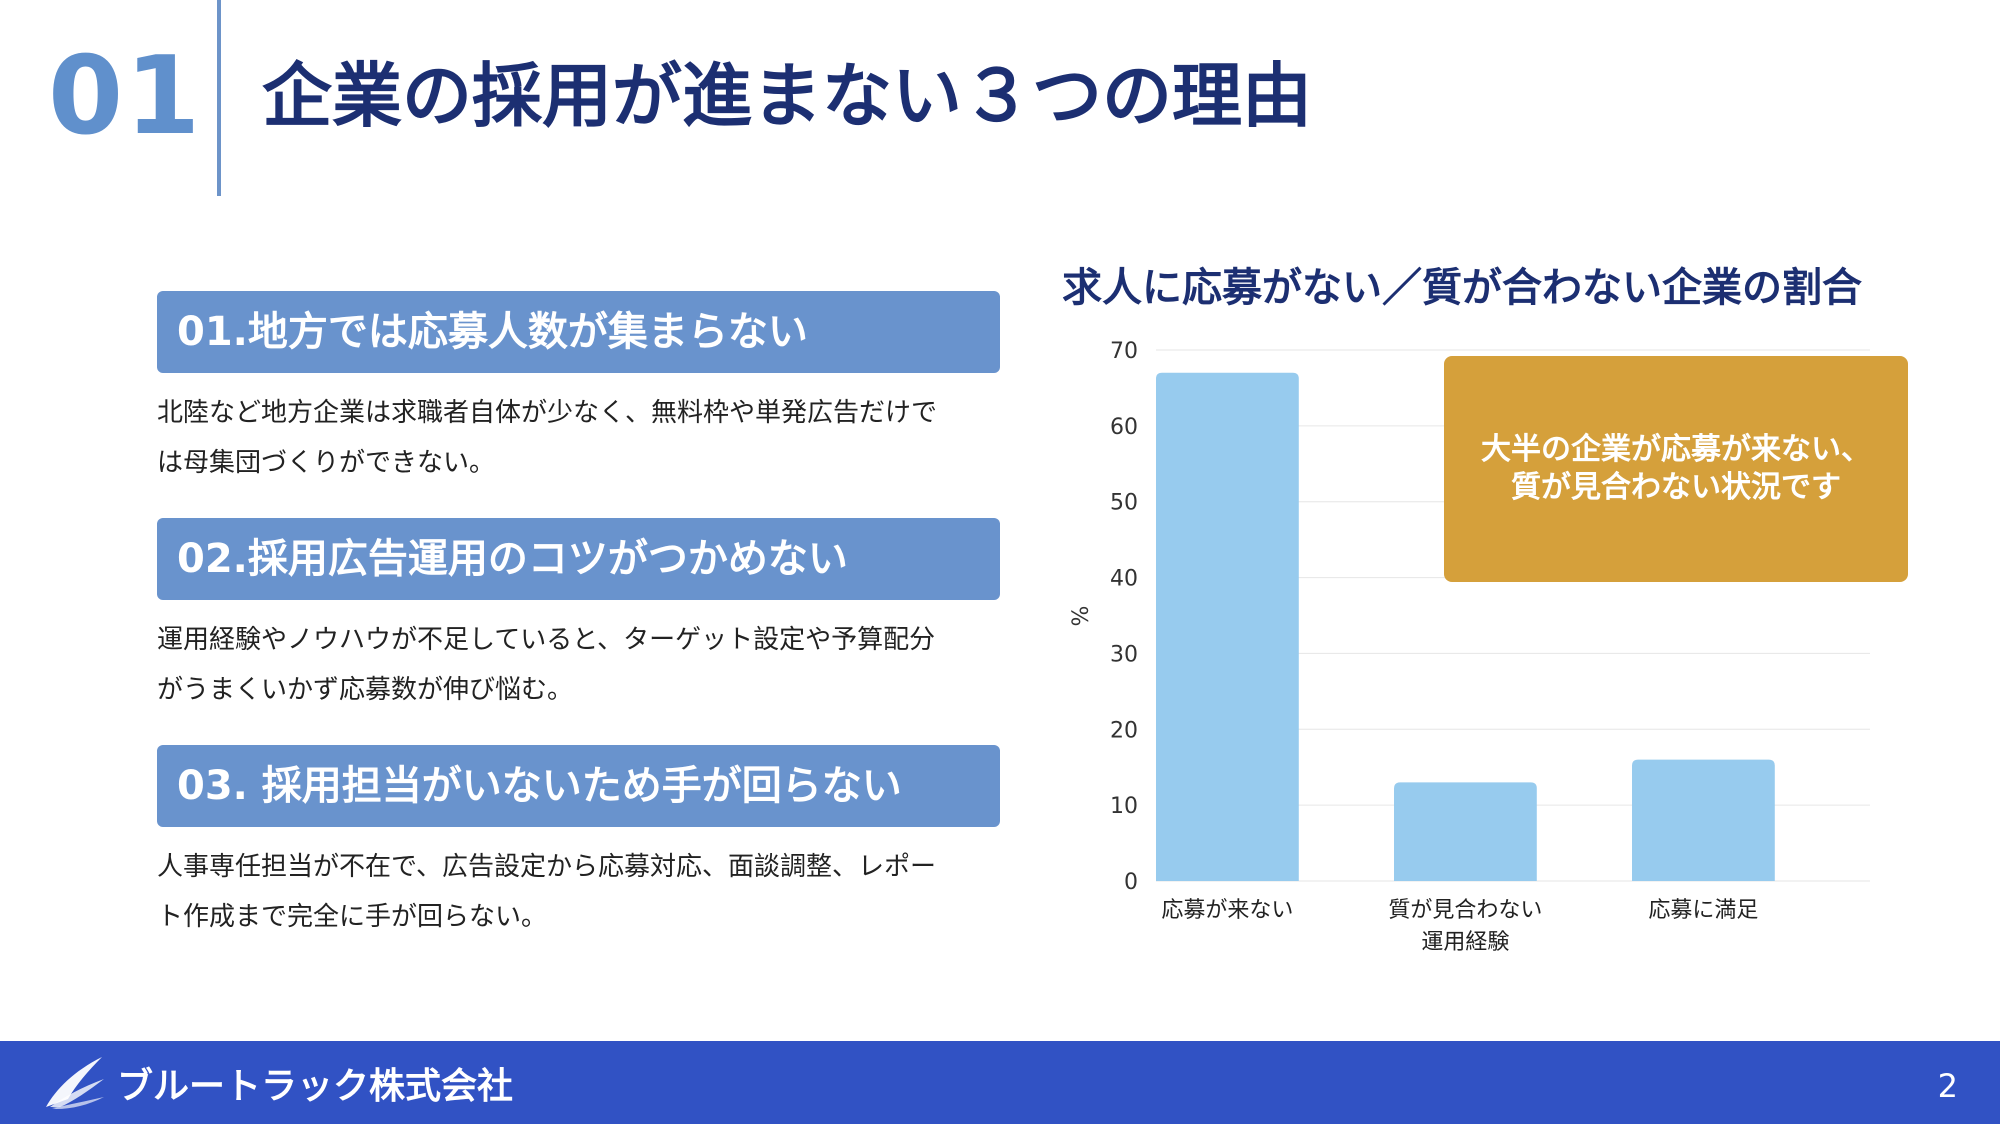  What do you see at coordinates (365, 690) in the screenshot?
I see `reason-description-line: がうまくいかず応募数が伸び悩む。` at bounding box center [365, 690].